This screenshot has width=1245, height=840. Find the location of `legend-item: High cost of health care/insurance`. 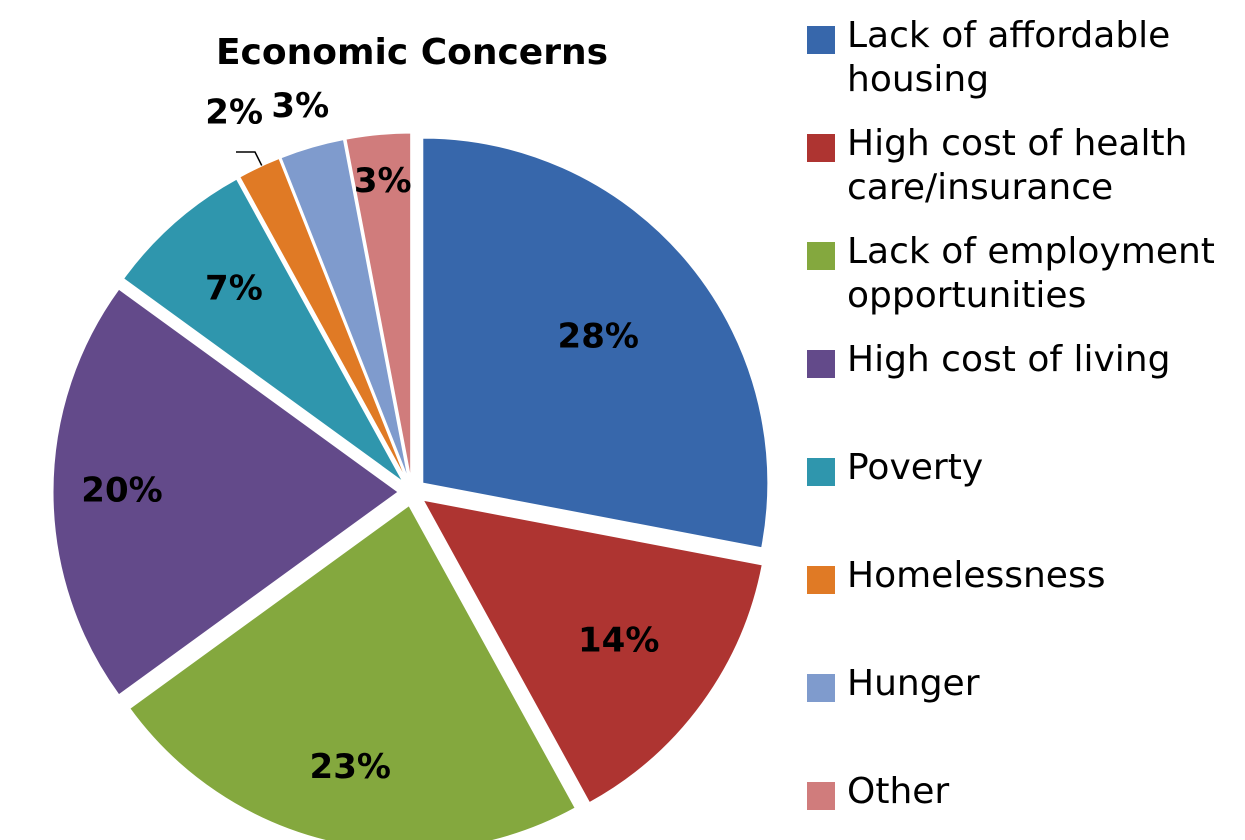

legend-item: High cost of health care/insurance is located at coordinates (1023, 176).